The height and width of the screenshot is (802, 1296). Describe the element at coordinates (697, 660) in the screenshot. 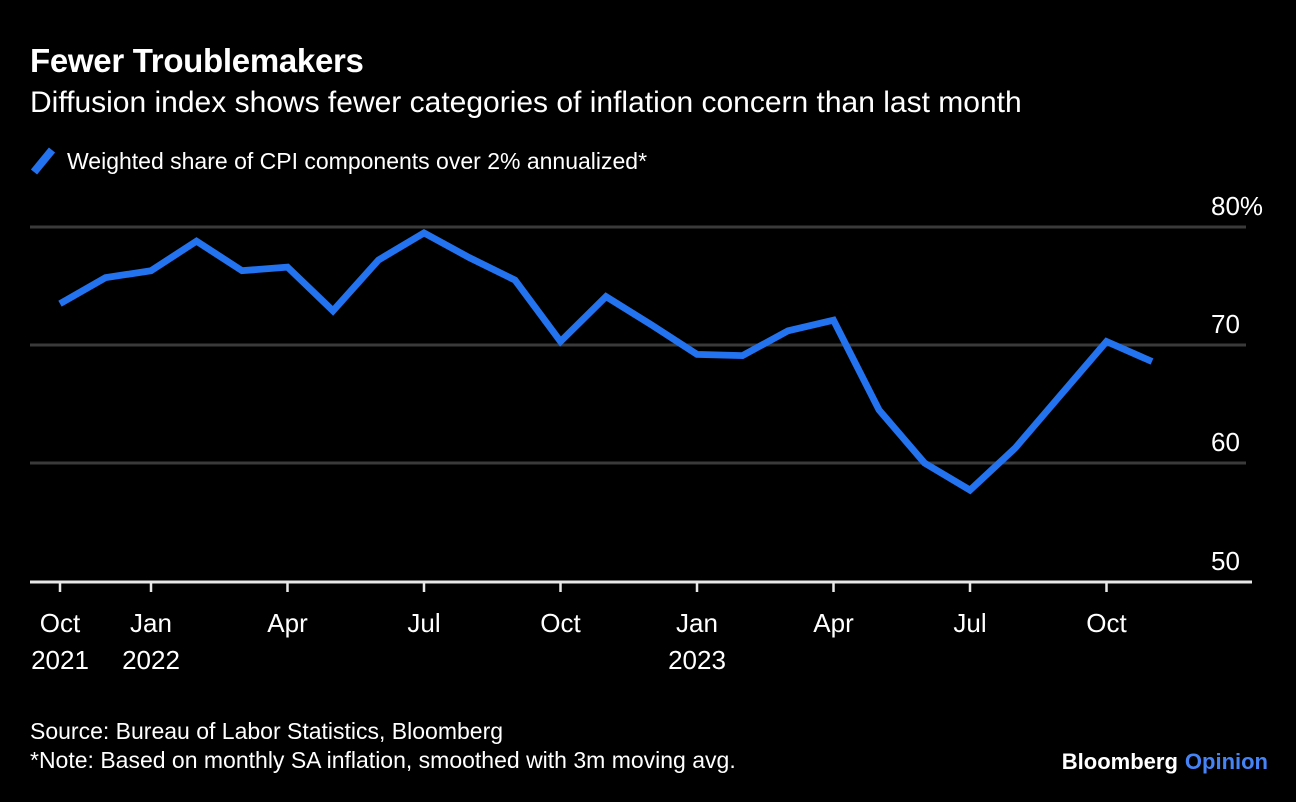

I see `x-axis-year-label: 2023` at that location.